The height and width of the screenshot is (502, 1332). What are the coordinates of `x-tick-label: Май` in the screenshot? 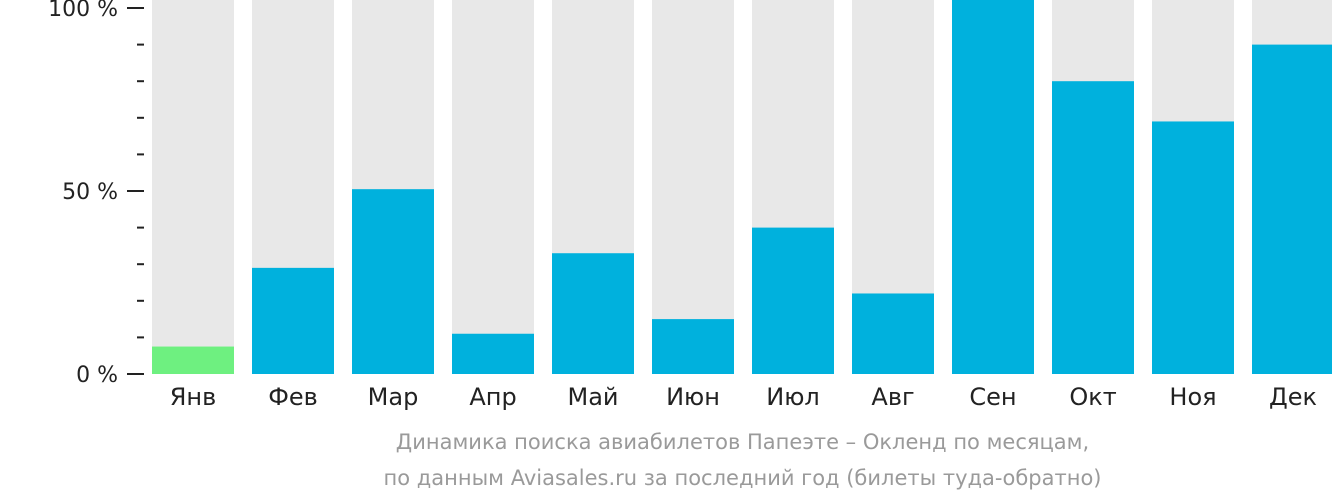 It's located at (592, 397).